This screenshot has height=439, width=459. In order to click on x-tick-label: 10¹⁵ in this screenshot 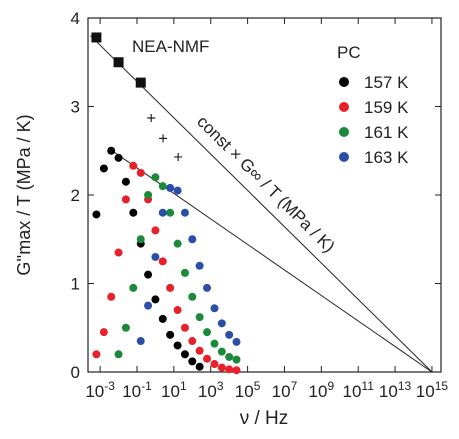, I will do `click(432, 390)`.